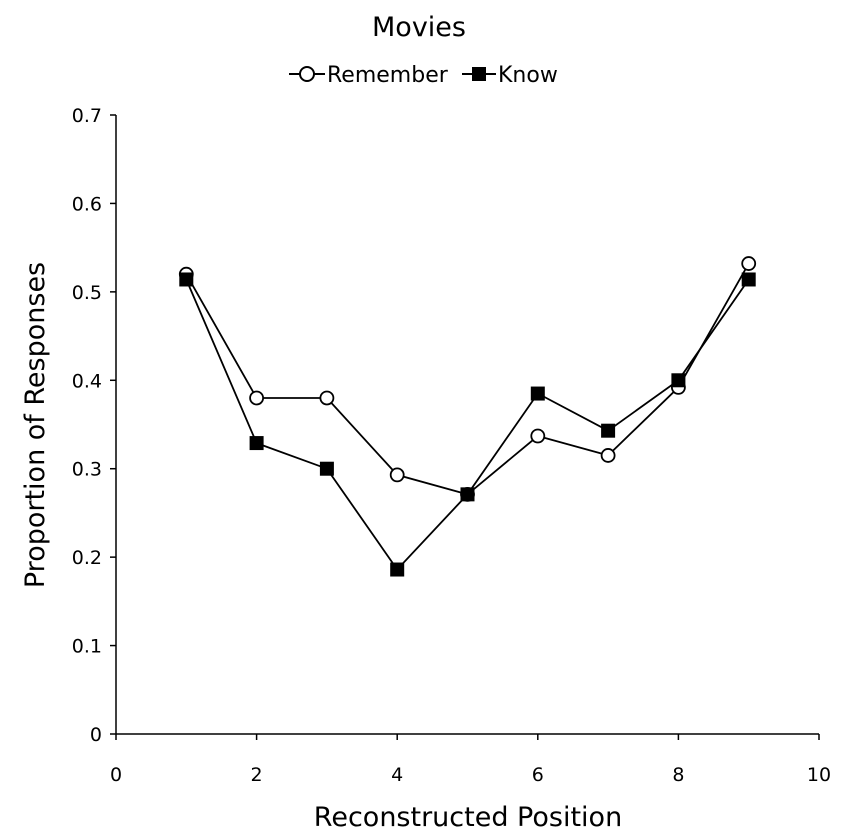 The image size is (849, 837). What do you see at coordinates (87, 381) in the screenshot?
I see `y-tick-label: 0.4` at bounding box center [87, 381].